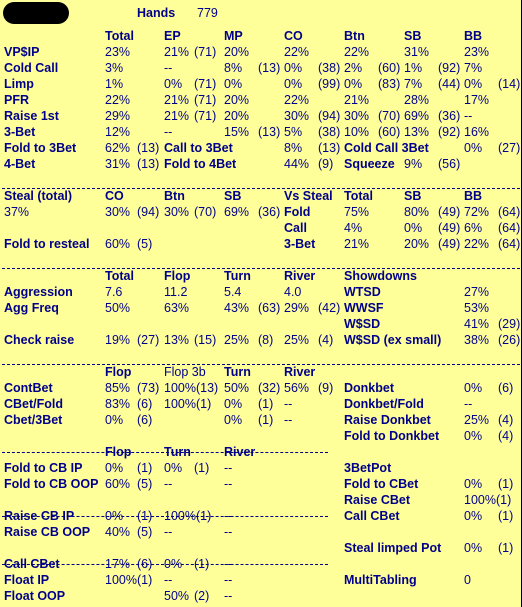  What do you see at coordinates (477, 212) in the screenshot?
I see `stat-value: 72%` at bounding box center [477, 212].